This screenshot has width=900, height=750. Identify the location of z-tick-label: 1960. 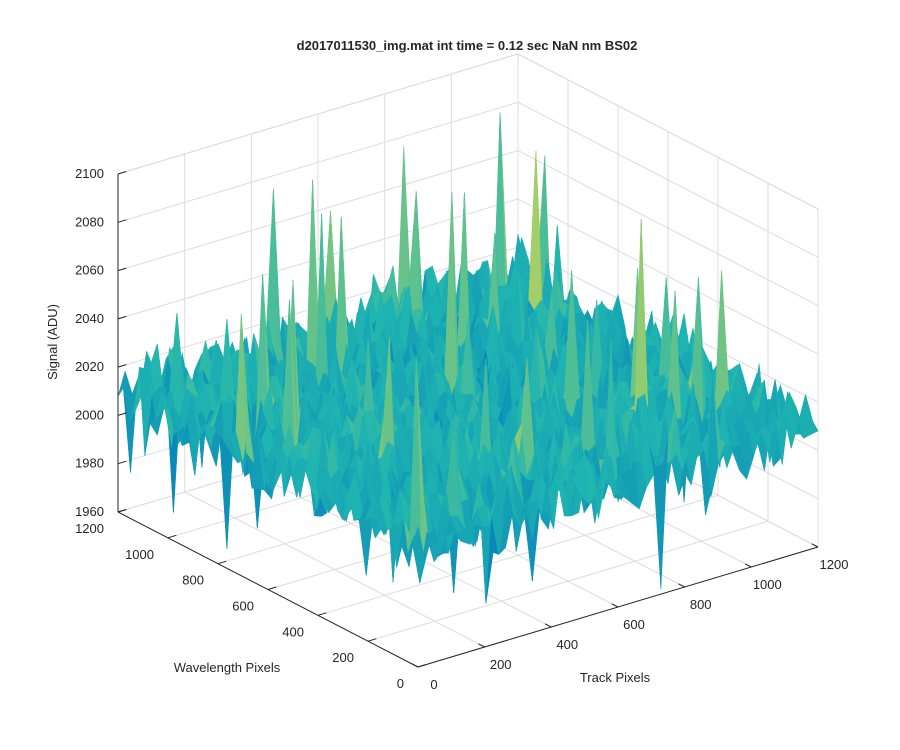
(89, 511).